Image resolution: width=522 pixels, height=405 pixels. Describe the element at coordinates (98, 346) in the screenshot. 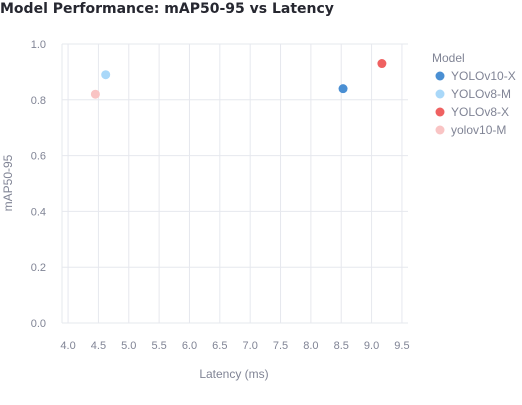

I see `x-tick-label: 4.5` at that location.